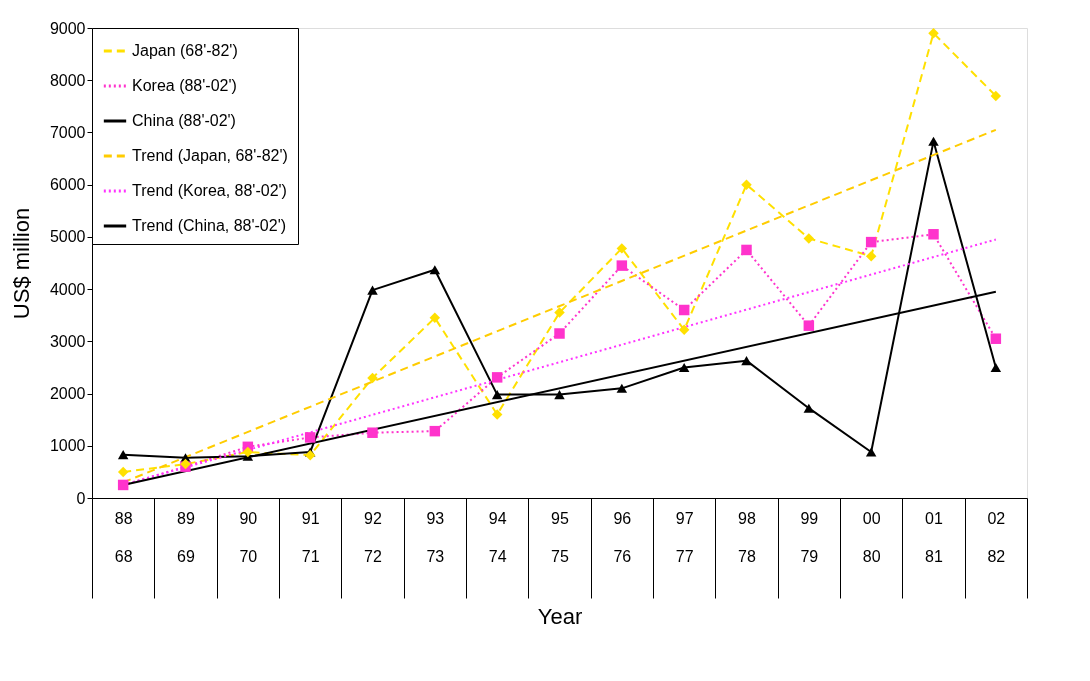 The width and height of the screenshot is (1090, 681). I want to click on category-label: 91 71, so click(310, 537).